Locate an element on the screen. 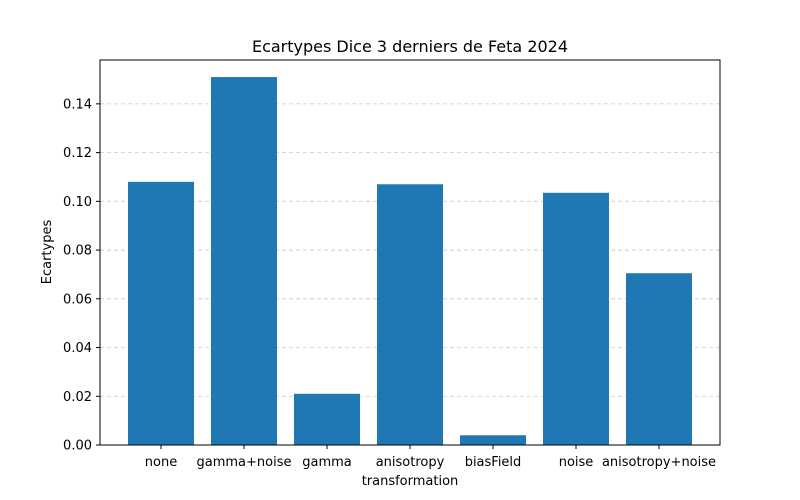  y-tick-label: 0.12 is located at coordinates (77, 153).